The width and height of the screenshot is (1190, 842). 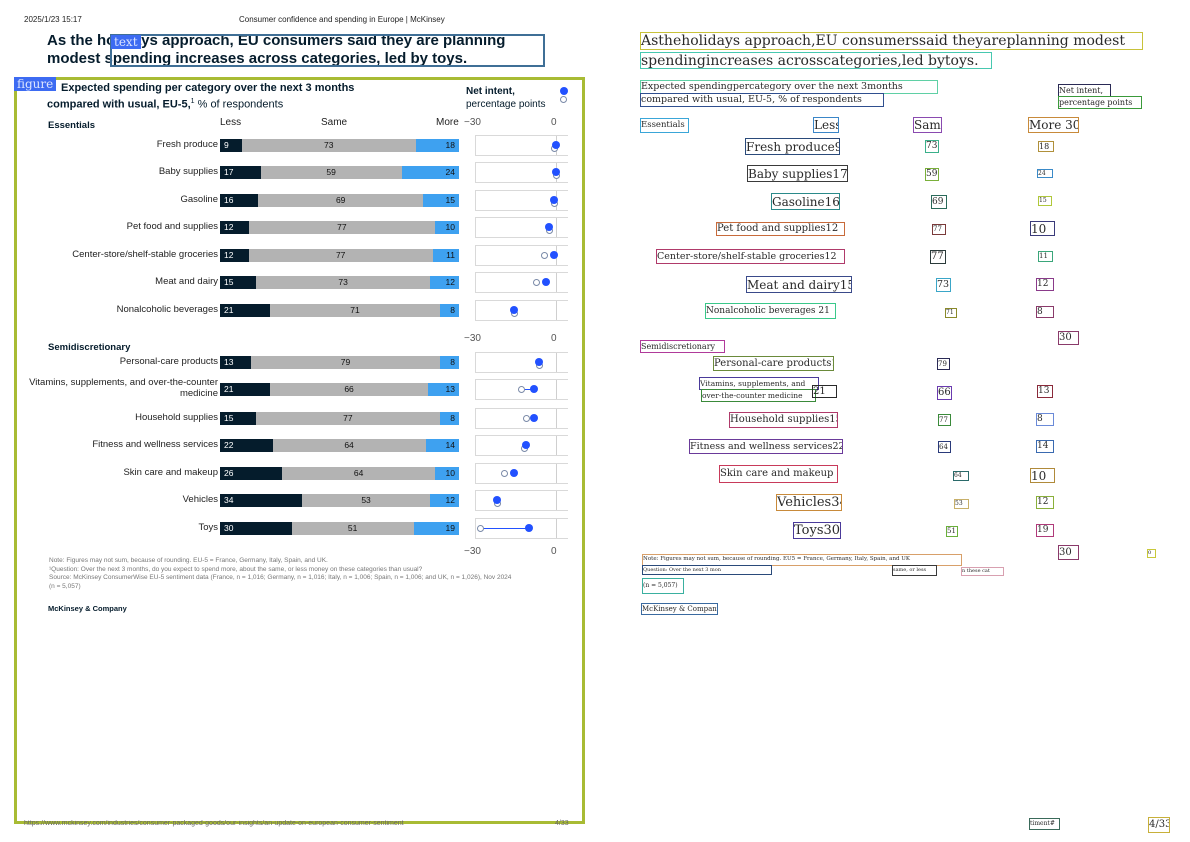 I want to click on bar-segment-more: 19, so click(x=436, y=528).